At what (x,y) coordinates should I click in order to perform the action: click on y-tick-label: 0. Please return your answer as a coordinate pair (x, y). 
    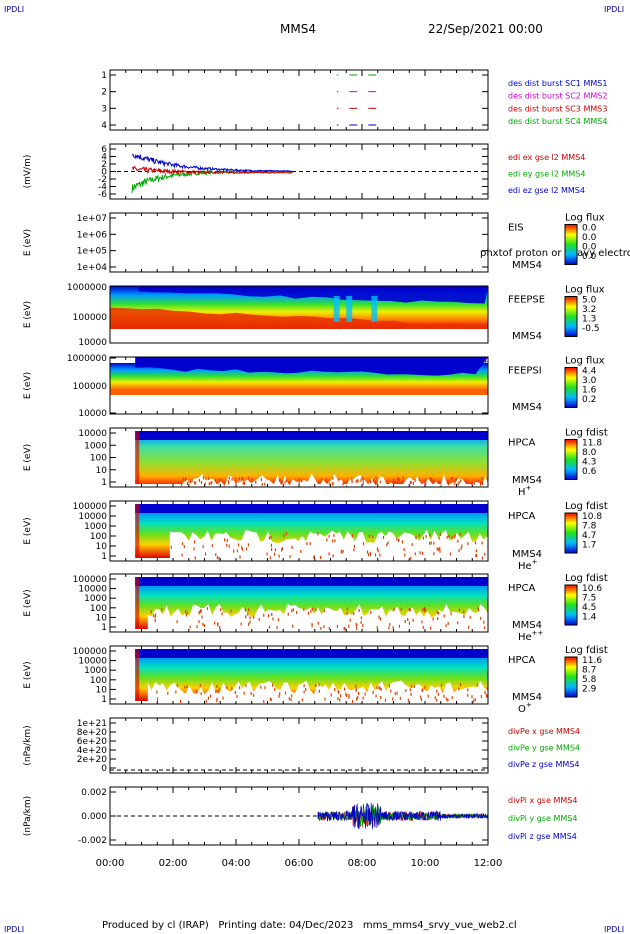
    Looking at the image, I should click on (104, 173).